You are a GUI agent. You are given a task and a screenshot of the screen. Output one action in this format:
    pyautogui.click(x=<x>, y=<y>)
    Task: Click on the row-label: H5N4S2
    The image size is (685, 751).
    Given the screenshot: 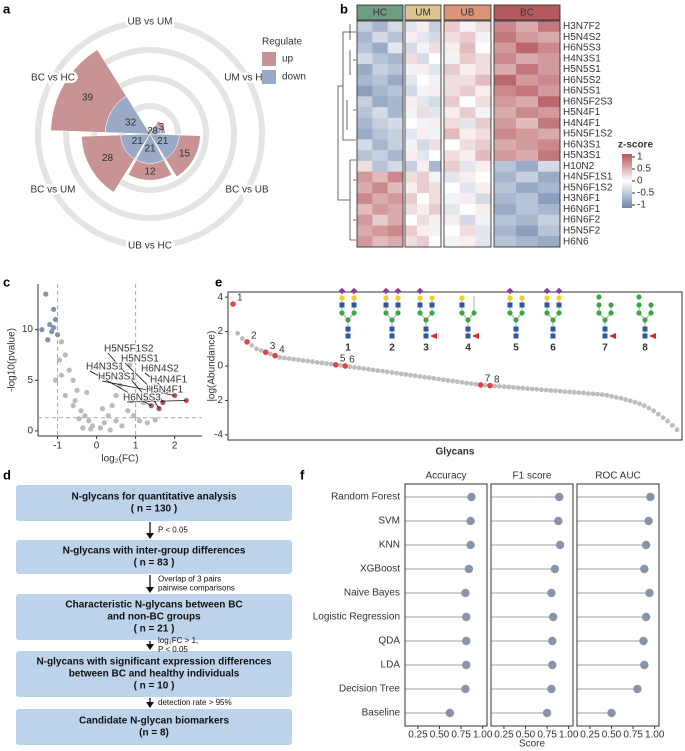 What is the action you would take?
    pyautogui.click(x=582, y=37)
    